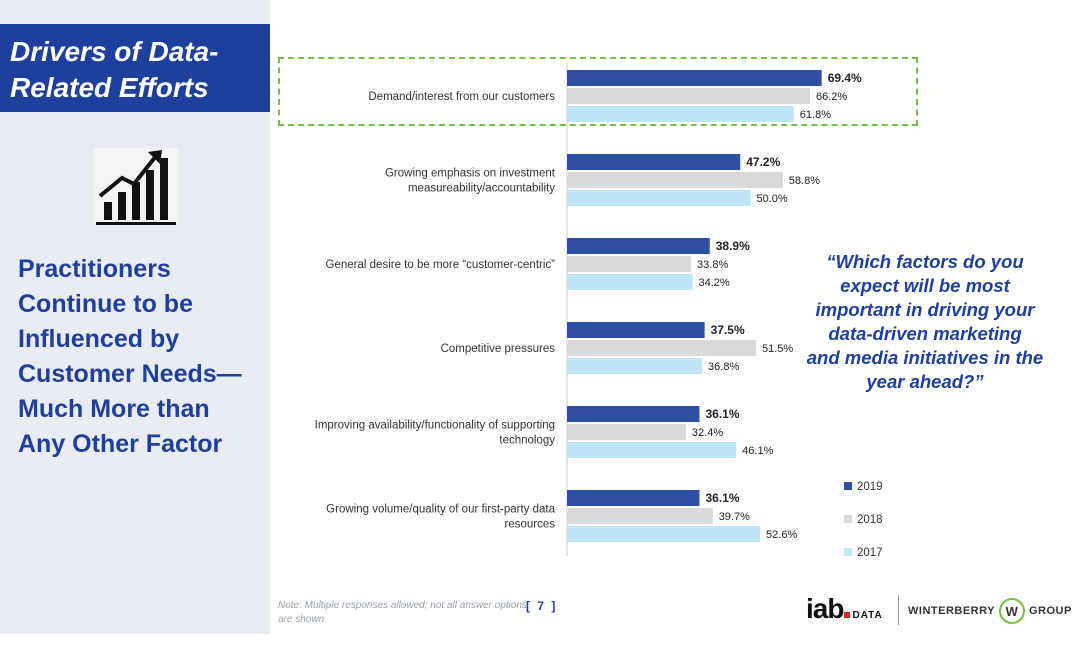 The height and width of the screenshot is (656, 1080). Describe the element at coordinates (714, 283) in the screenshot. I see `data-label: 34.2%` at that location.